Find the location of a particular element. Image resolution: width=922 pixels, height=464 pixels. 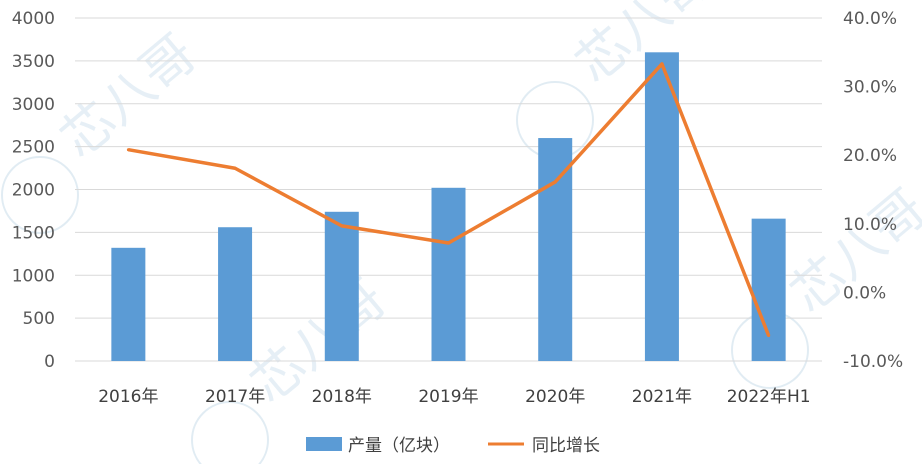

x-tick-label: 2021年 is located at coordinates (662, 397).